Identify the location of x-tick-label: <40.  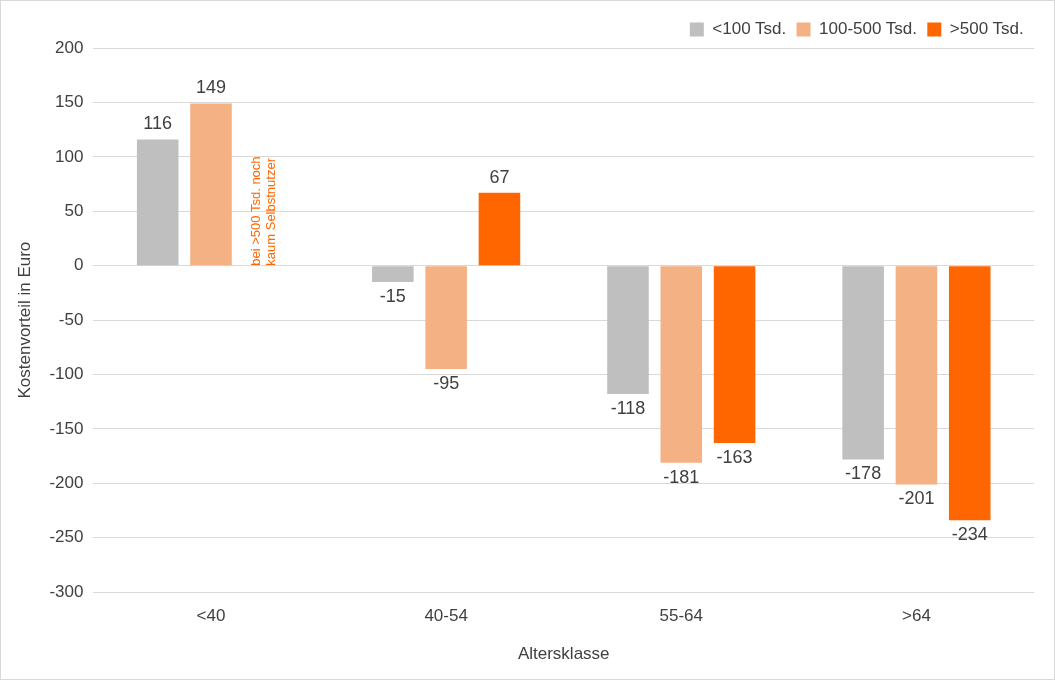
(211, 616).